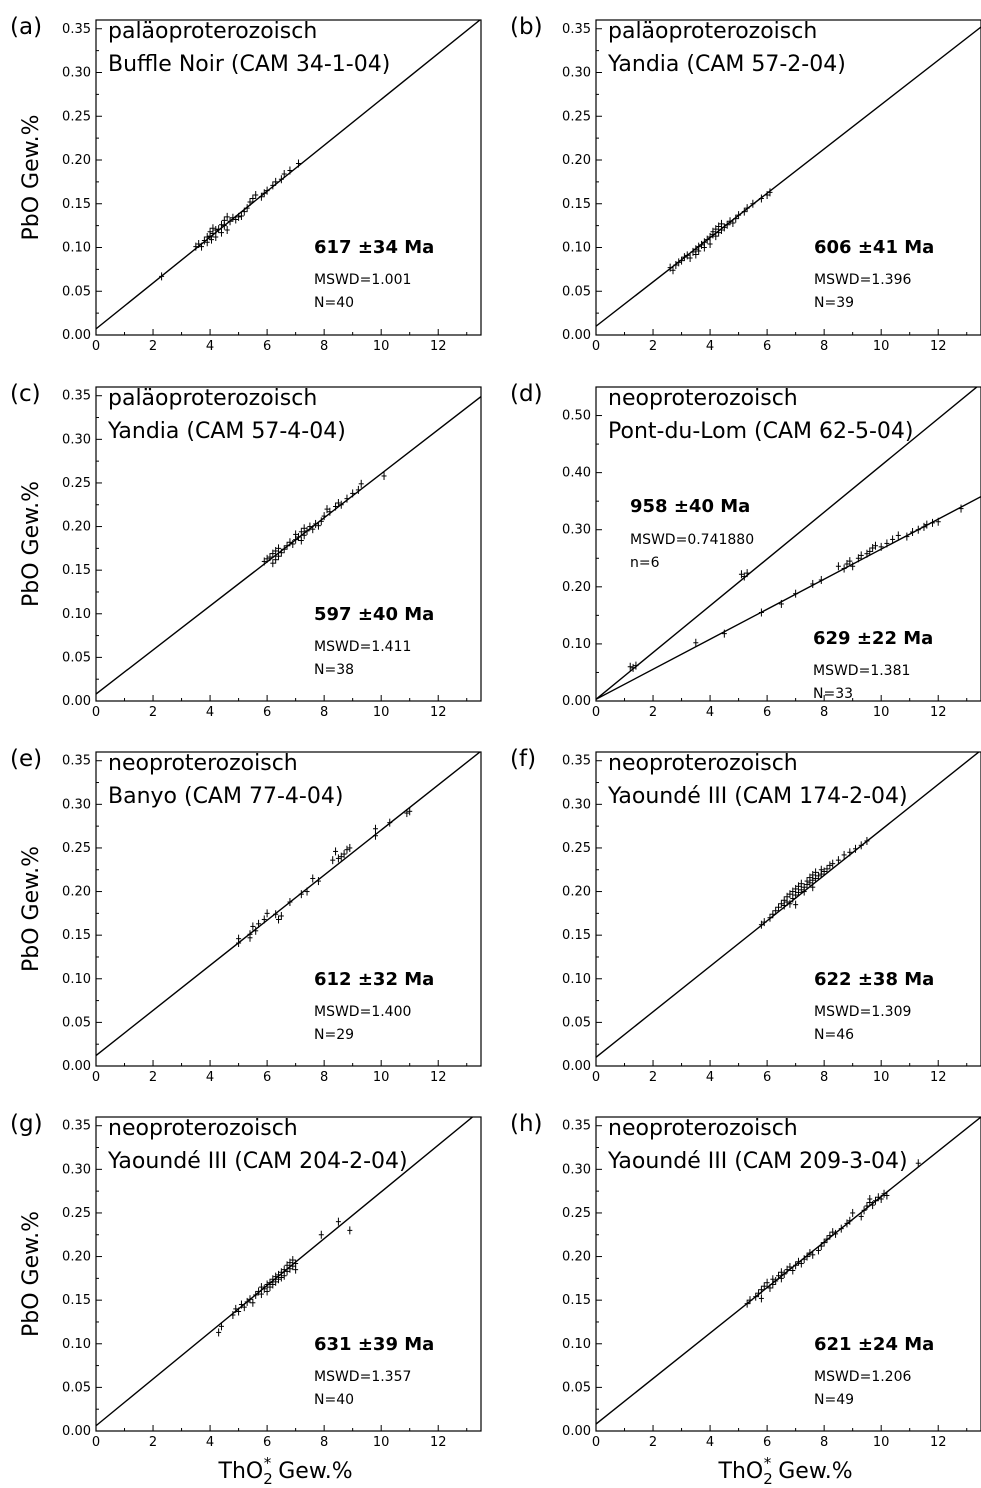 The height and width of the screenshot is (1488, 981). Describe the element at coordinates (374, 979) in the screenshot. I see `age-label: 612 ±32 Ma` at that location.